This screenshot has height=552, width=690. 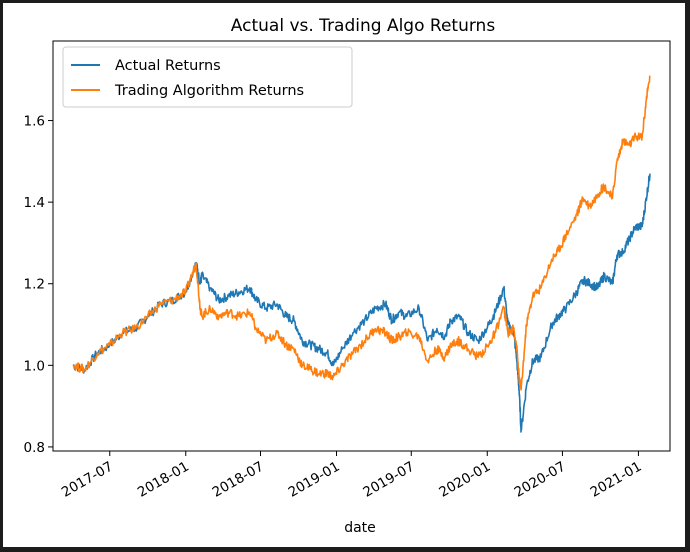 I want to click on y-tick-label: 1.0, so click(x=34, y=366).